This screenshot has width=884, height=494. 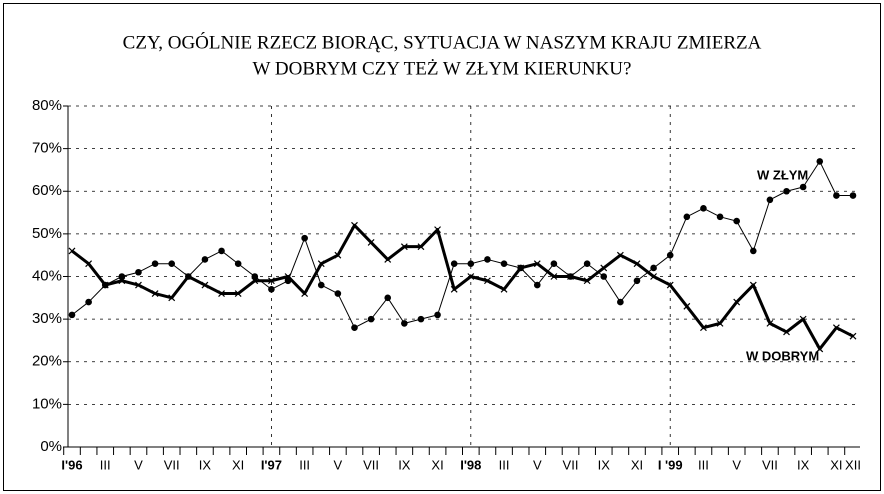 What do you see at coordinates (47, 361) in the screenshot?
I see `y-tick-label: 20%` at bounding box center [47, 361].